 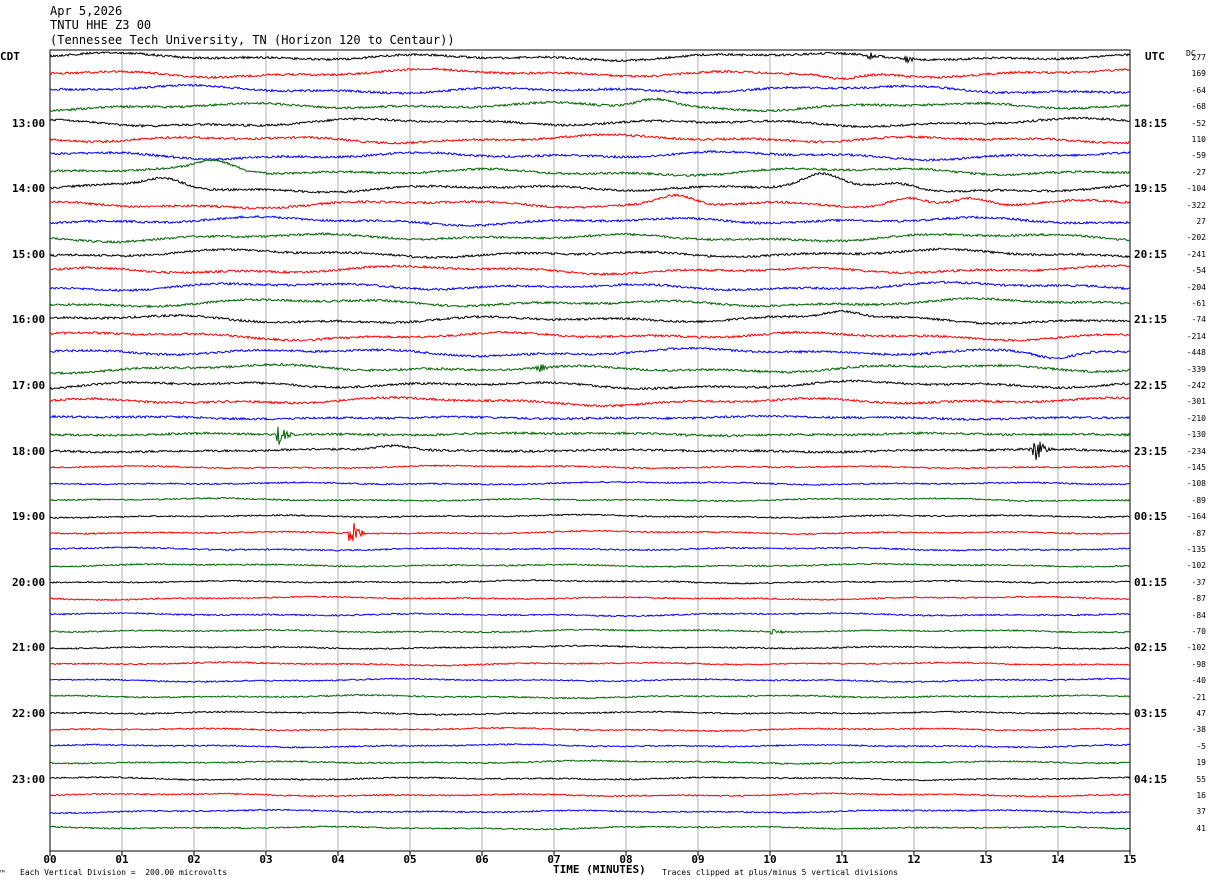 I want to click on right-hour-label: 23:15, so click(x=1151, y=451).